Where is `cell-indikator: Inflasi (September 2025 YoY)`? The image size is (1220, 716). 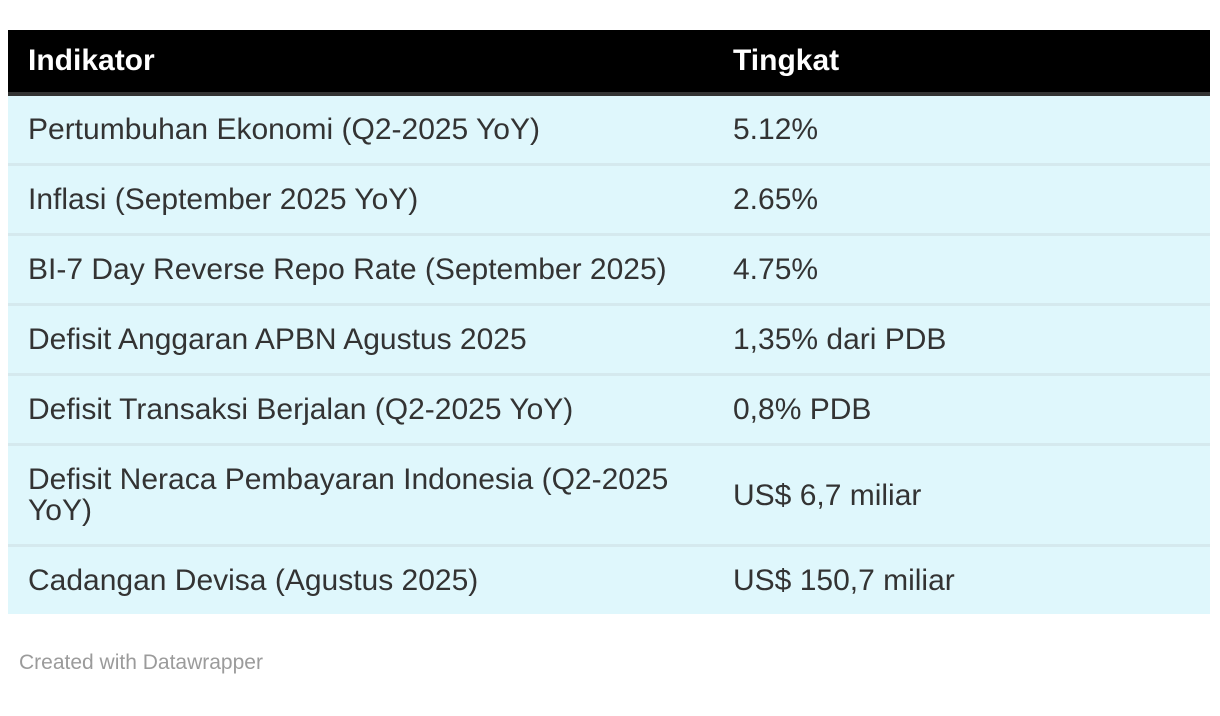
cell-indikator: Inflasi (September 2025 YoY) is located at coordinates (360, 199).